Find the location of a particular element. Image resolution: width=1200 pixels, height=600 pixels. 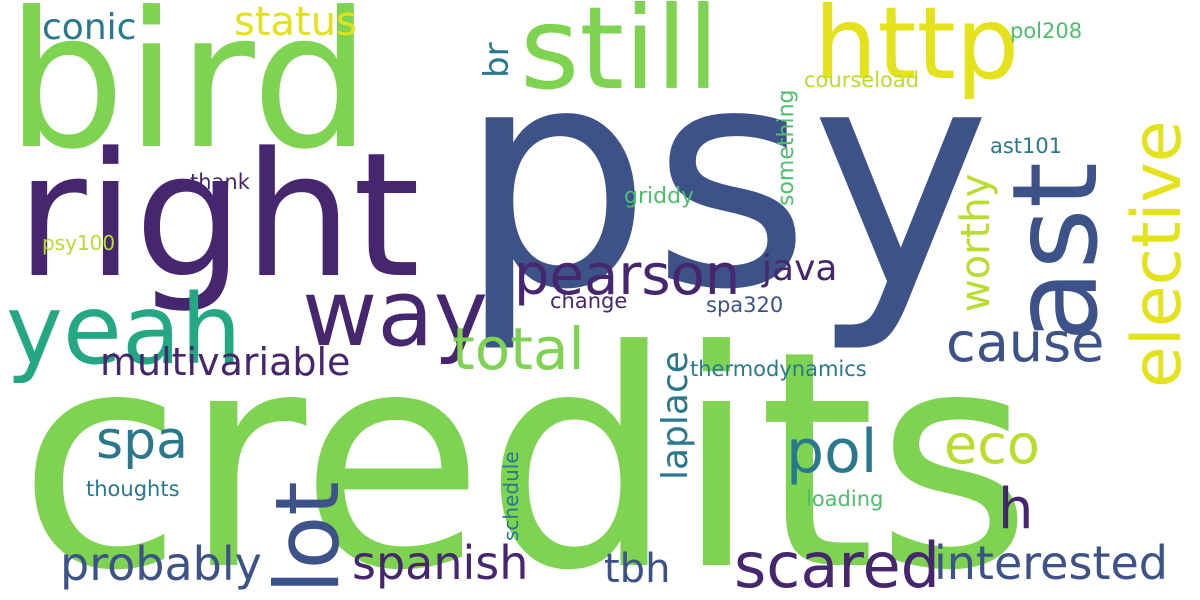

word-change: change is located at coordinates (589, 301).